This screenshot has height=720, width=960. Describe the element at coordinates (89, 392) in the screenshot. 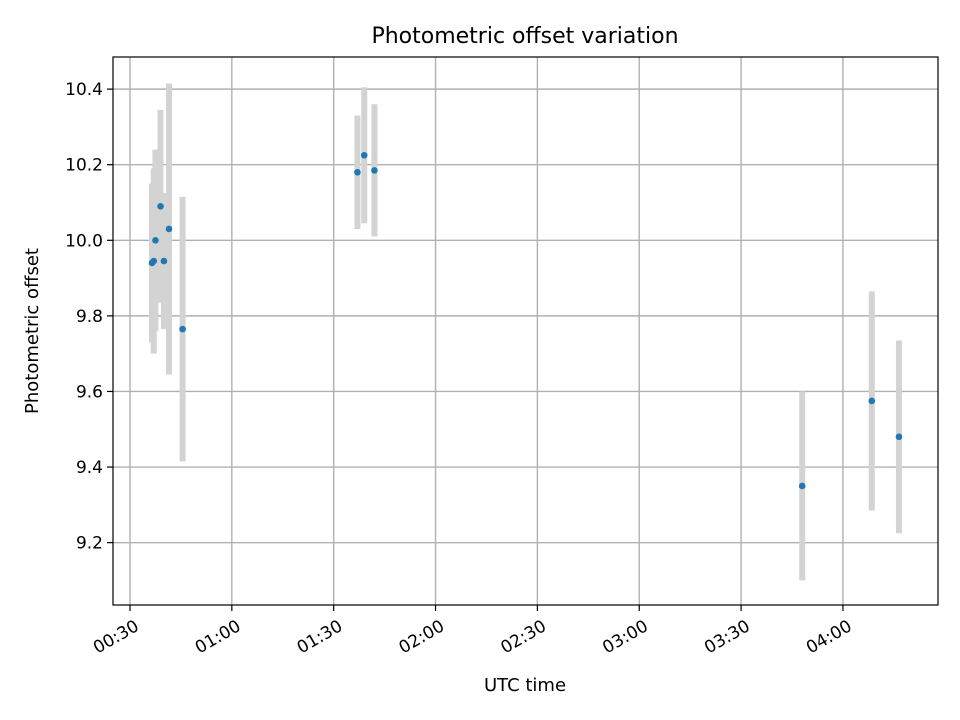

I see `y-tick-label: 9.6` at that location.